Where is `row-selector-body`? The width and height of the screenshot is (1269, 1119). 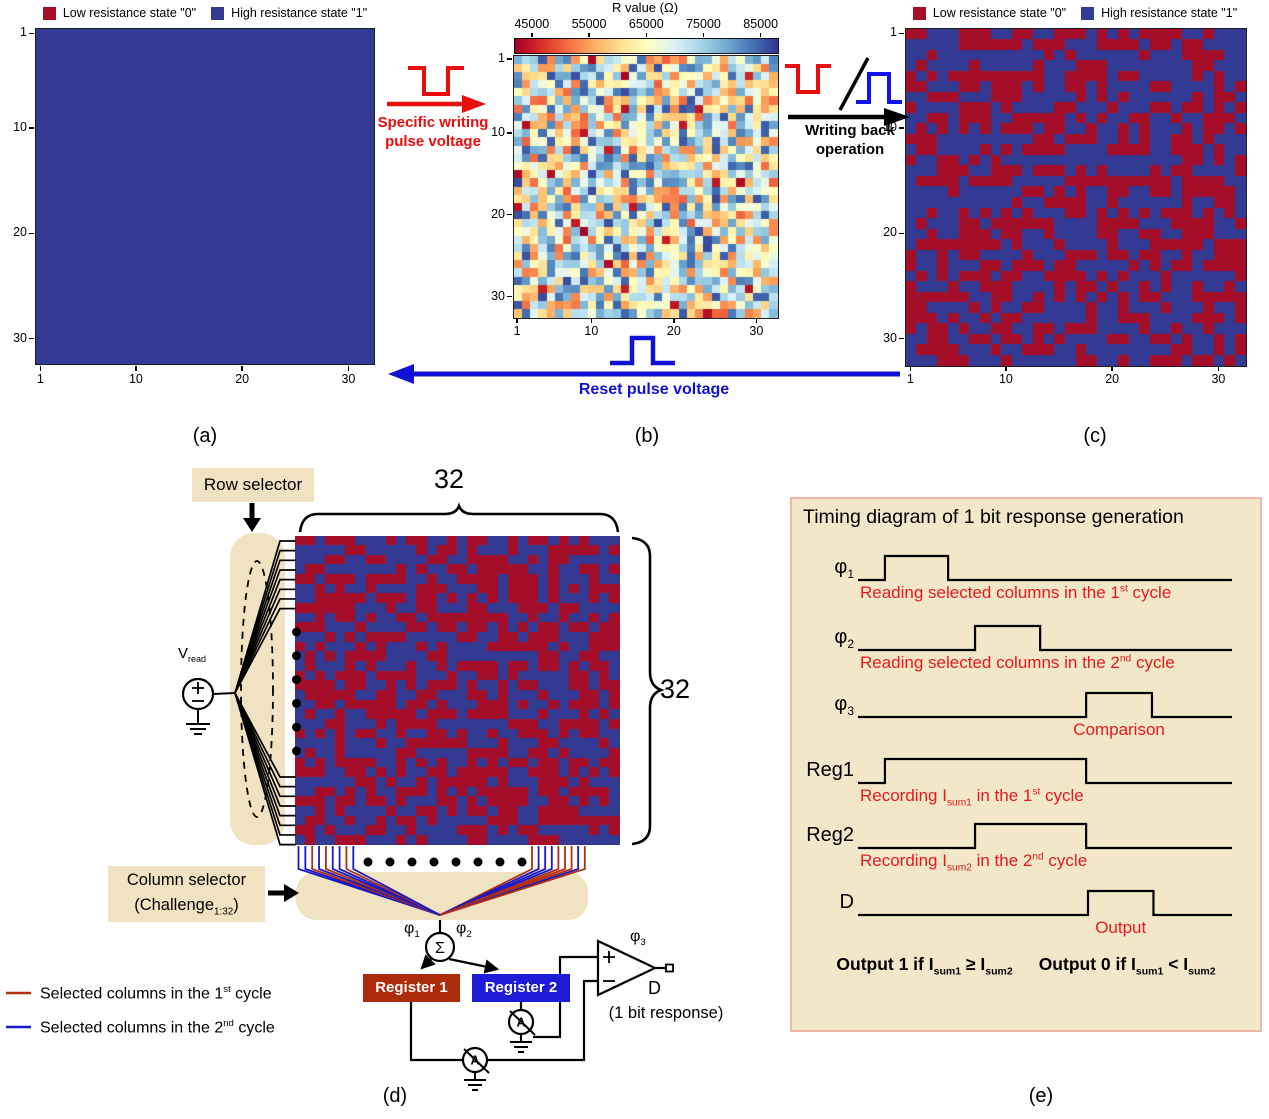
row-selector-body is located at coordinates (257, 689).